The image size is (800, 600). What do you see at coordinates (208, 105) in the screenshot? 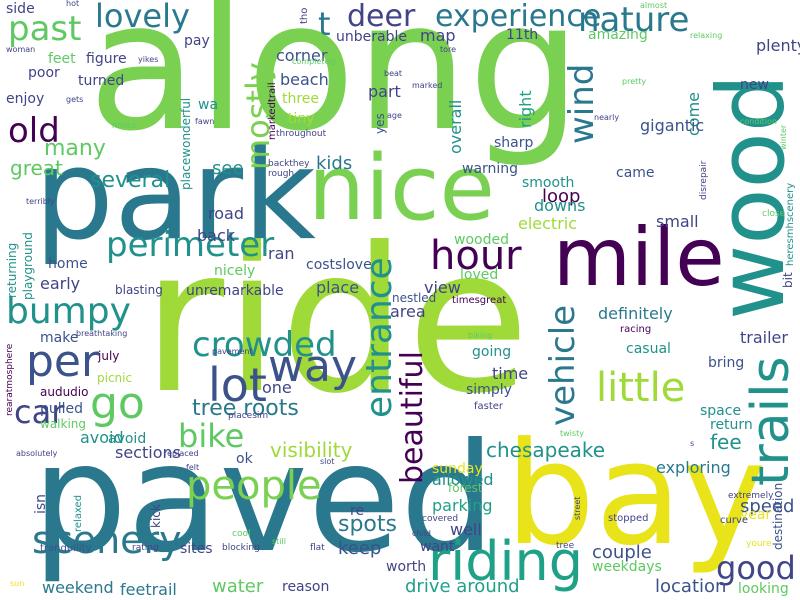
I see `word-wa: wa` at bounding box center [208, 105].